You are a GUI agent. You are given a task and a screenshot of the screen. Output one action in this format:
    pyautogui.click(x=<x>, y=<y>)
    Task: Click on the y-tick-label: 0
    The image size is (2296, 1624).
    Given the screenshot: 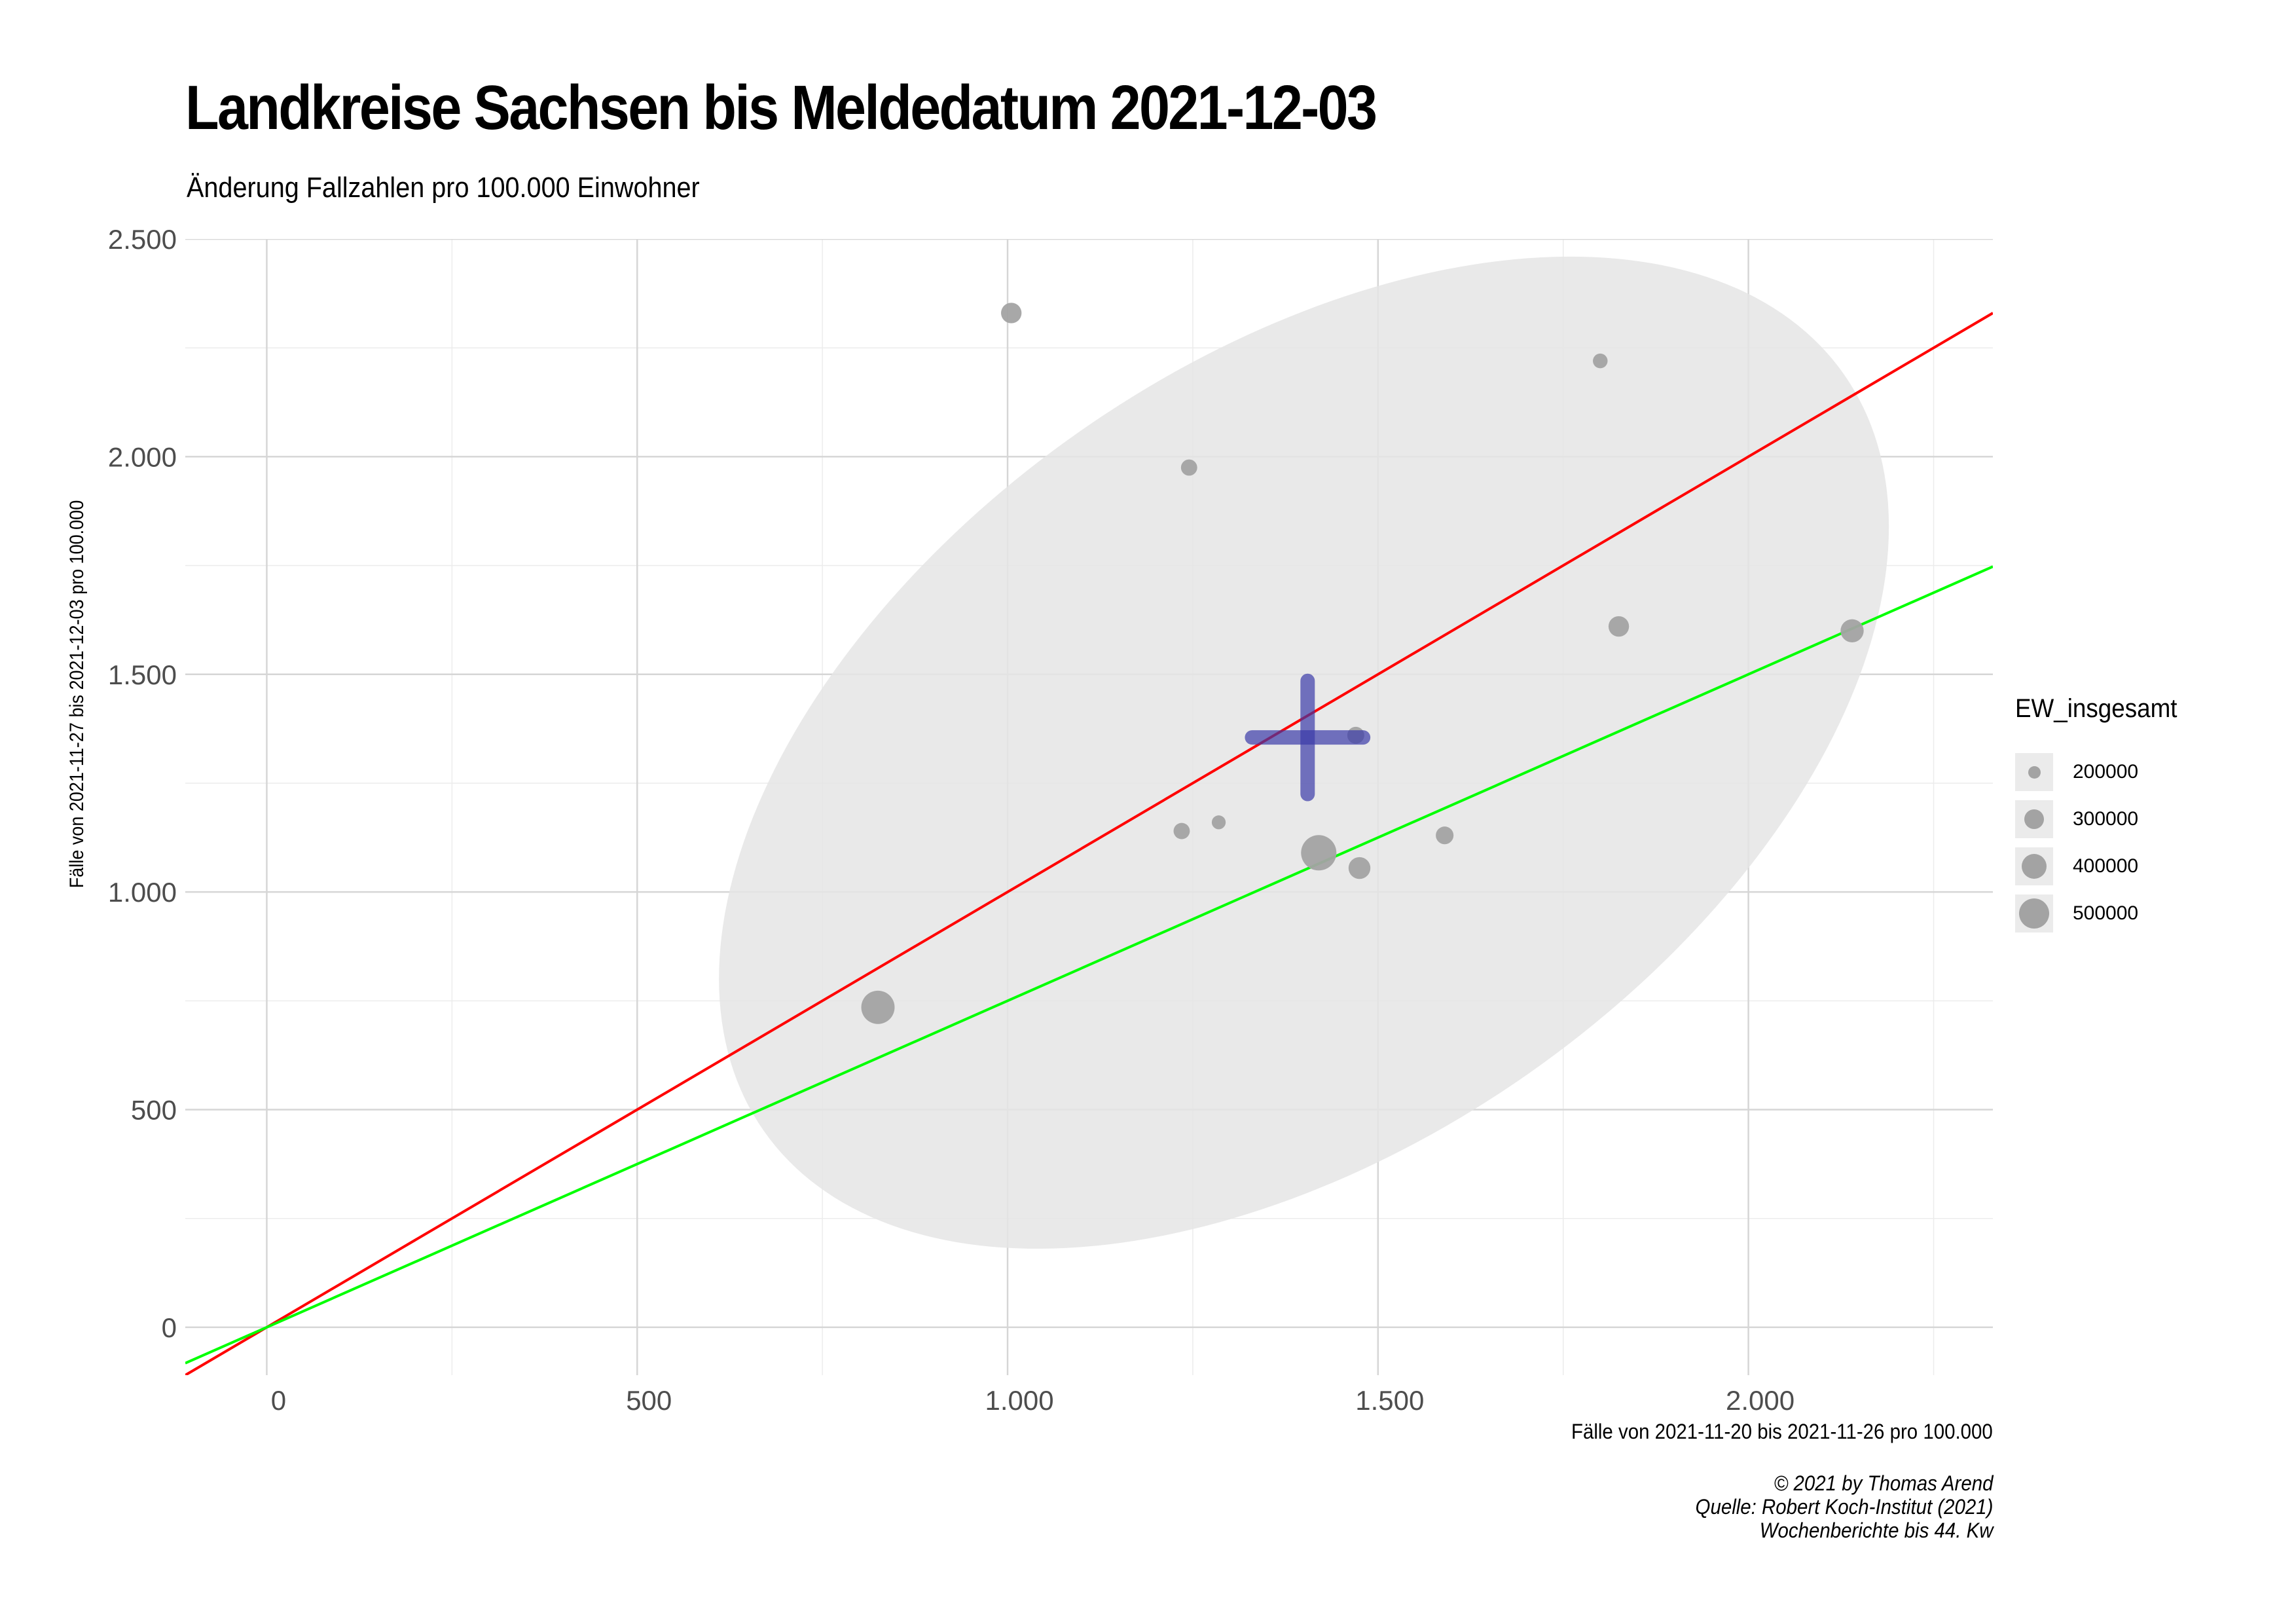 What is the action you would take?
    pyautogui.click(x=169, y=1327)
    